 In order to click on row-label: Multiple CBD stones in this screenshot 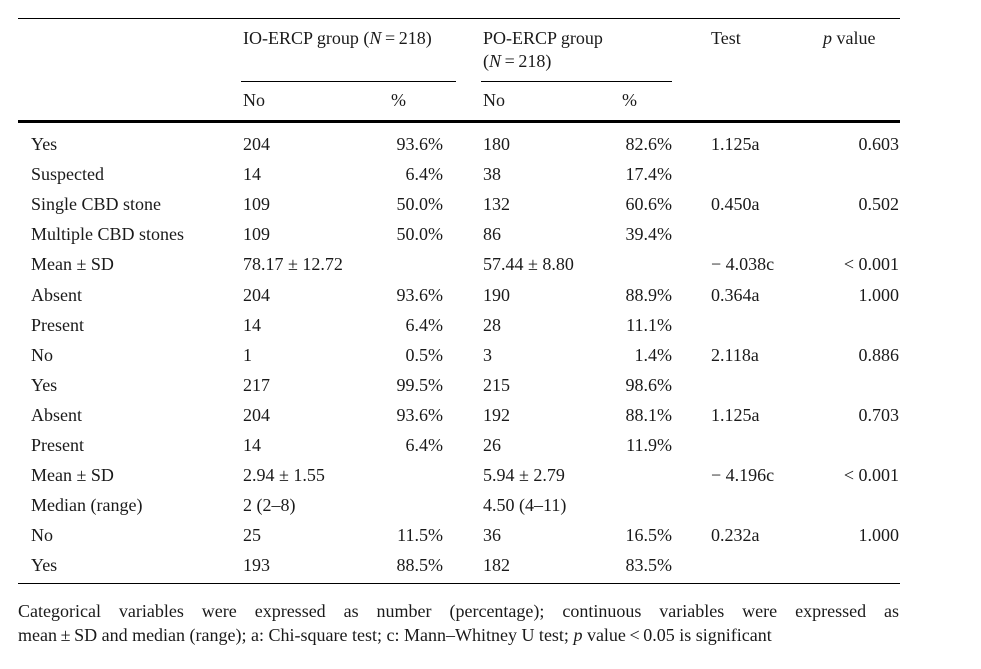, I will do `click(108, 234)`.